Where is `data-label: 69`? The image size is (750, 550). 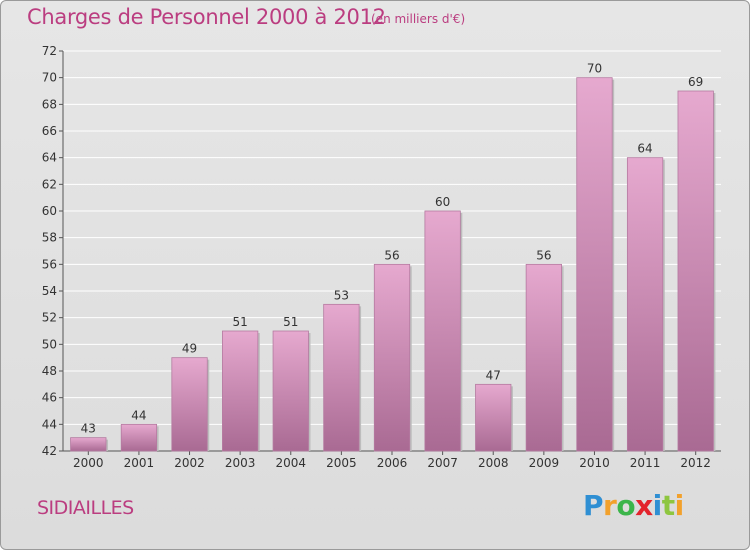 data-label: 69 is located at coordinates (695, 82).